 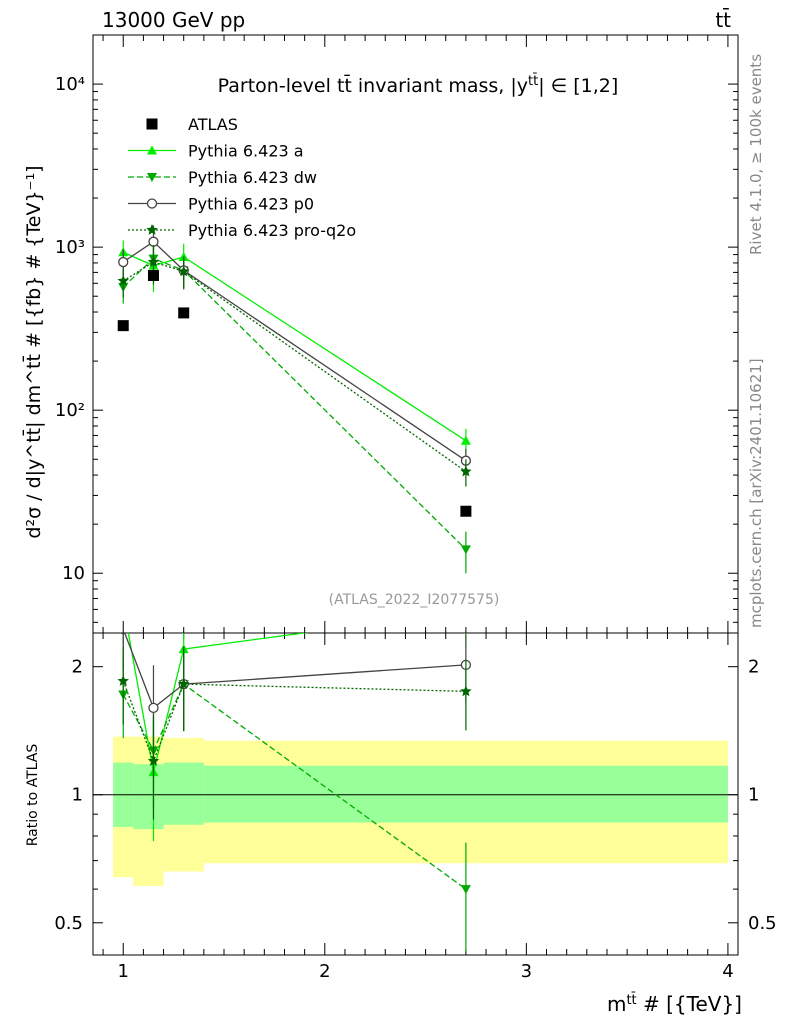 I want to click on ratio-tick-label-left: 0.5, so click(x=68, y=923).